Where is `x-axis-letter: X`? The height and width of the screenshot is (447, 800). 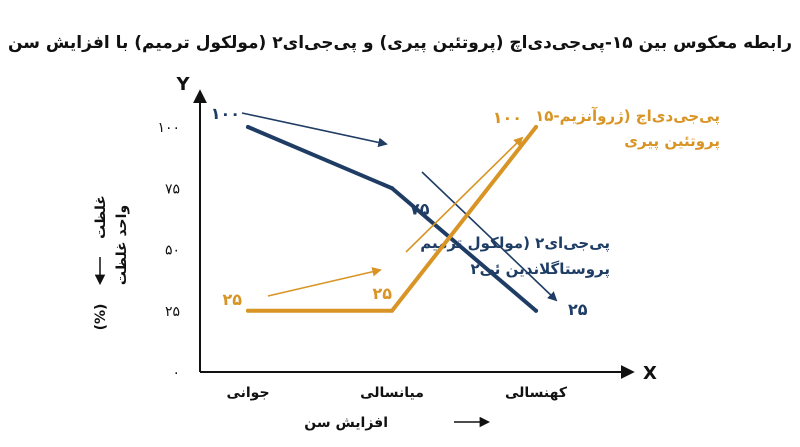 x-axis-letter: X is located at coordinates (650, 373).